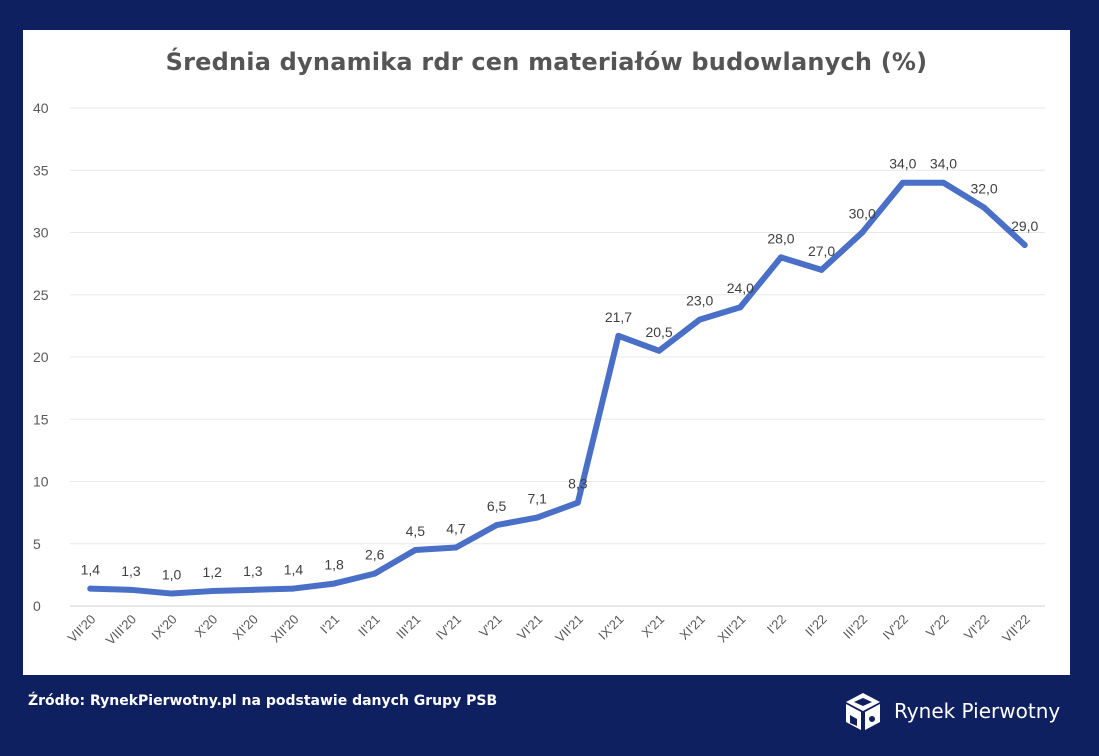 The height and width of the screenshot is (756, 1099). Describe the element at coordinates (776, 624) in the screenshot. I see `x-tick-label: I'22` at that location.